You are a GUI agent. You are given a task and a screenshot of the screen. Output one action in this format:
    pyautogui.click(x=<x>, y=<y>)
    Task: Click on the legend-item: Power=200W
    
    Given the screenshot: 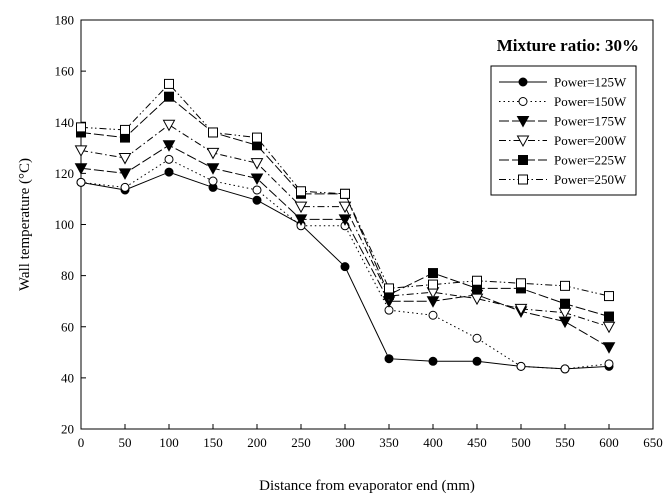 What is the action you would take?
    pyautogui.click(x=563, y=140)
    